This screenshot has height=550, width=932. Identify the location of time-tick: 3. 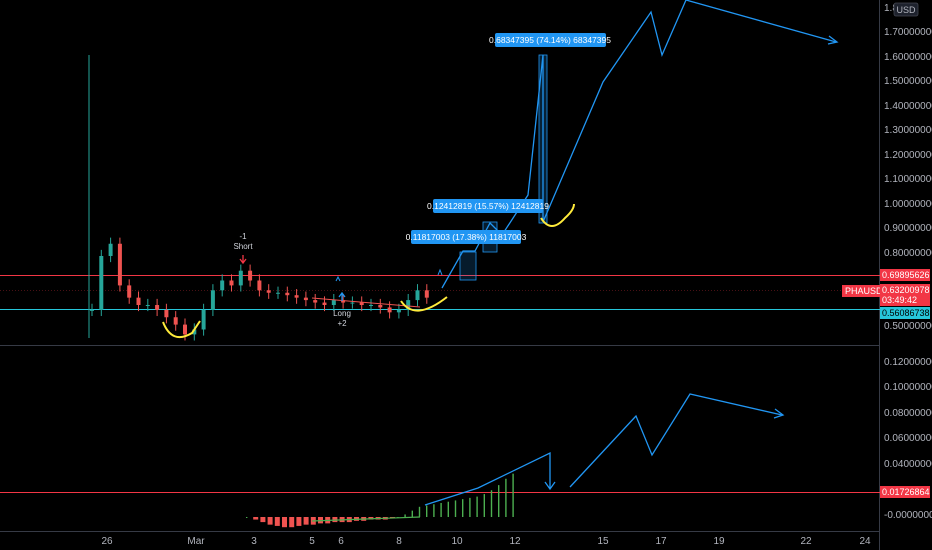
(254, 541).